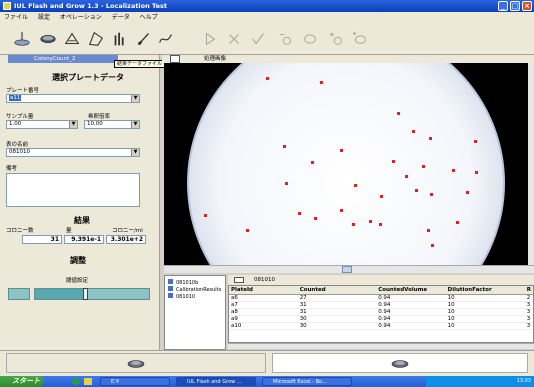  Describe the element at coordinates (135, 381) in the screenshot. I see `taskbar-item-explorer: E:¥` at that location.